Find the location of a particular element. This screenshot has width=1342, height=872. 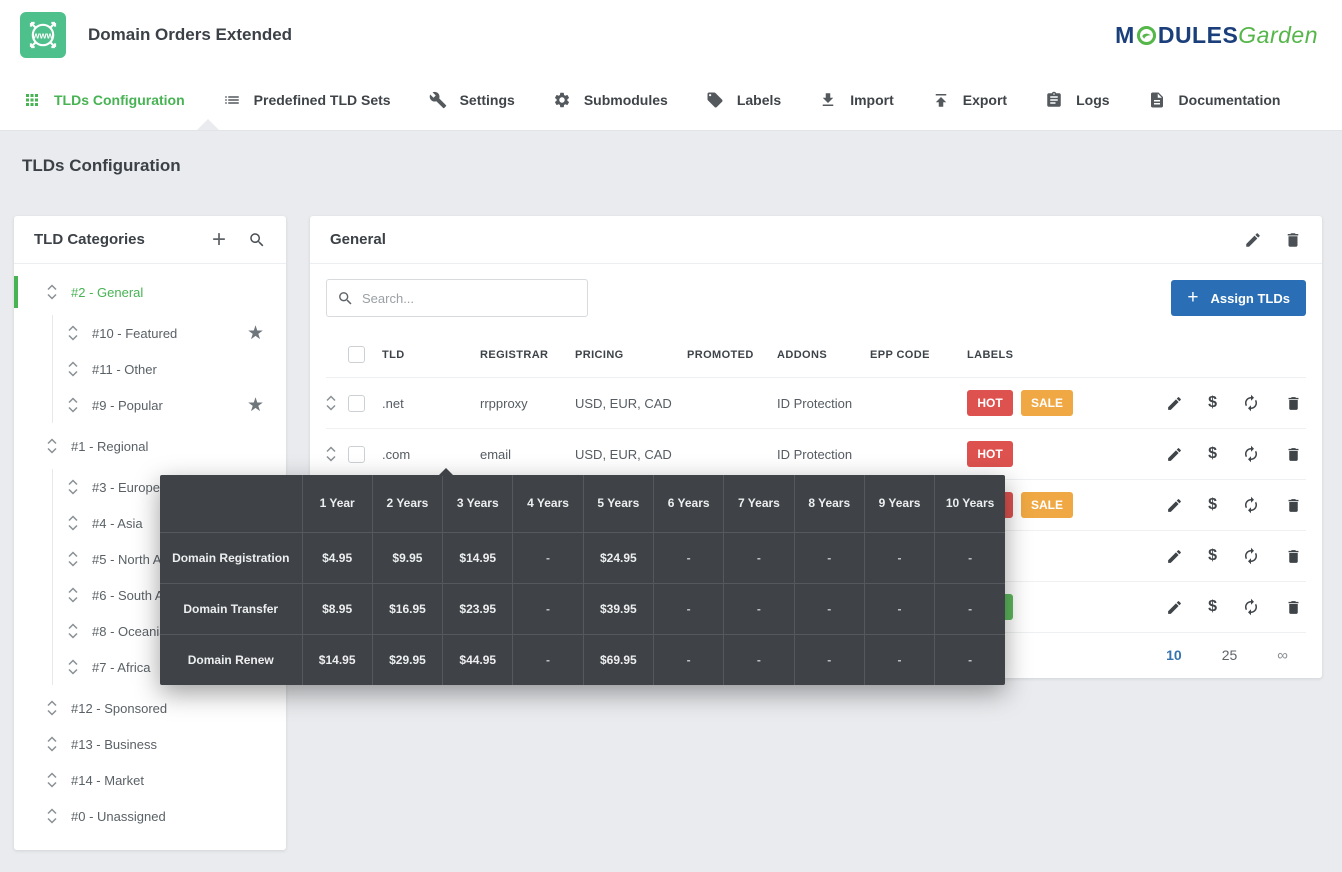

delete-category-icon is located at coordinates (1293, 240).